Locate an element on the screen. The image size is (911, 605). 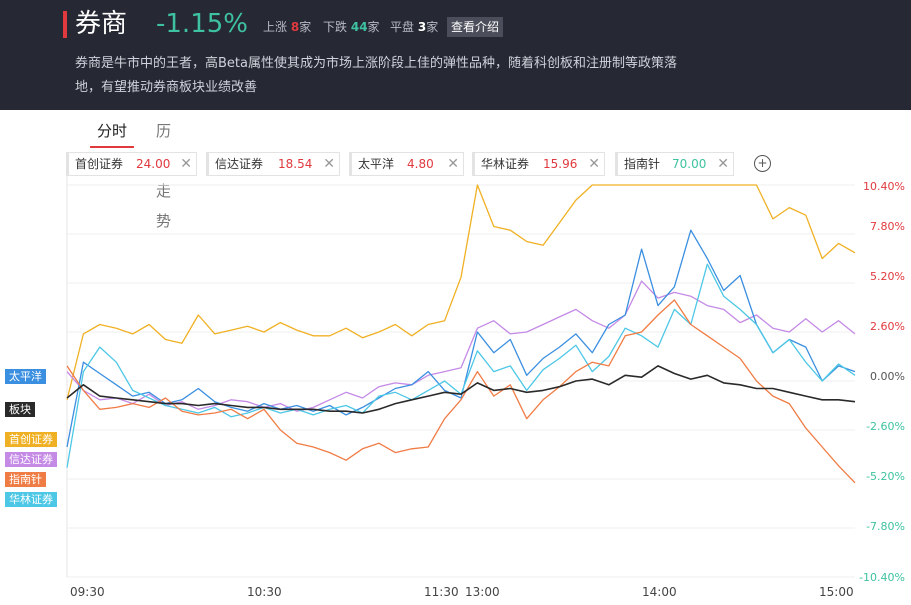
down-unit: 家 is located at coordinates (373, 27).